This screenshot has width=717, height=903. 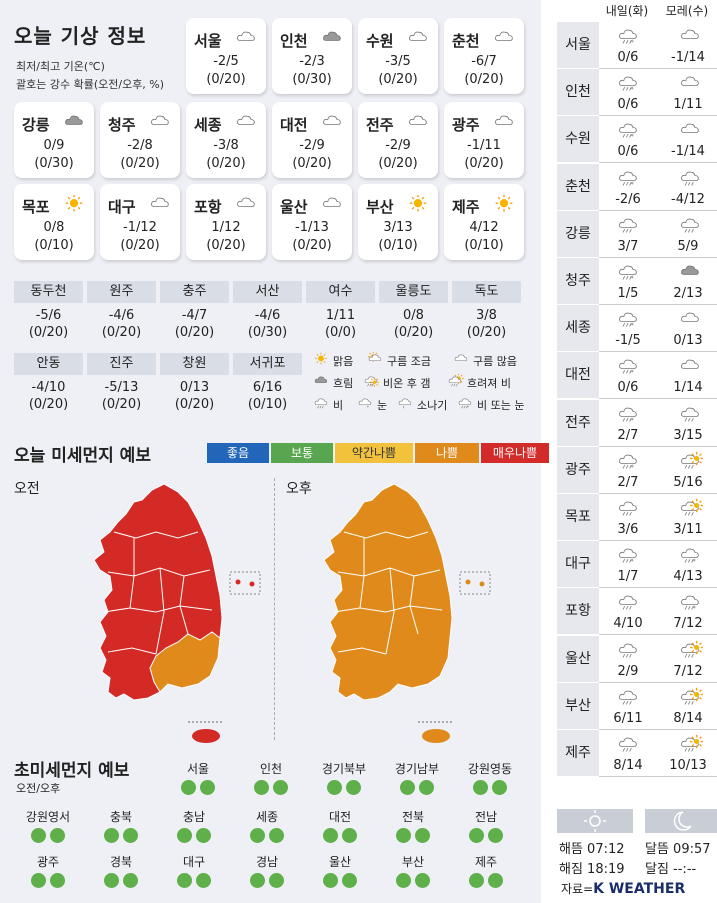 What do you see at coordinates (688, 435) in the screenshot?
I see `forecast-dayafter: 3/15` at bounding box center [688, 435].